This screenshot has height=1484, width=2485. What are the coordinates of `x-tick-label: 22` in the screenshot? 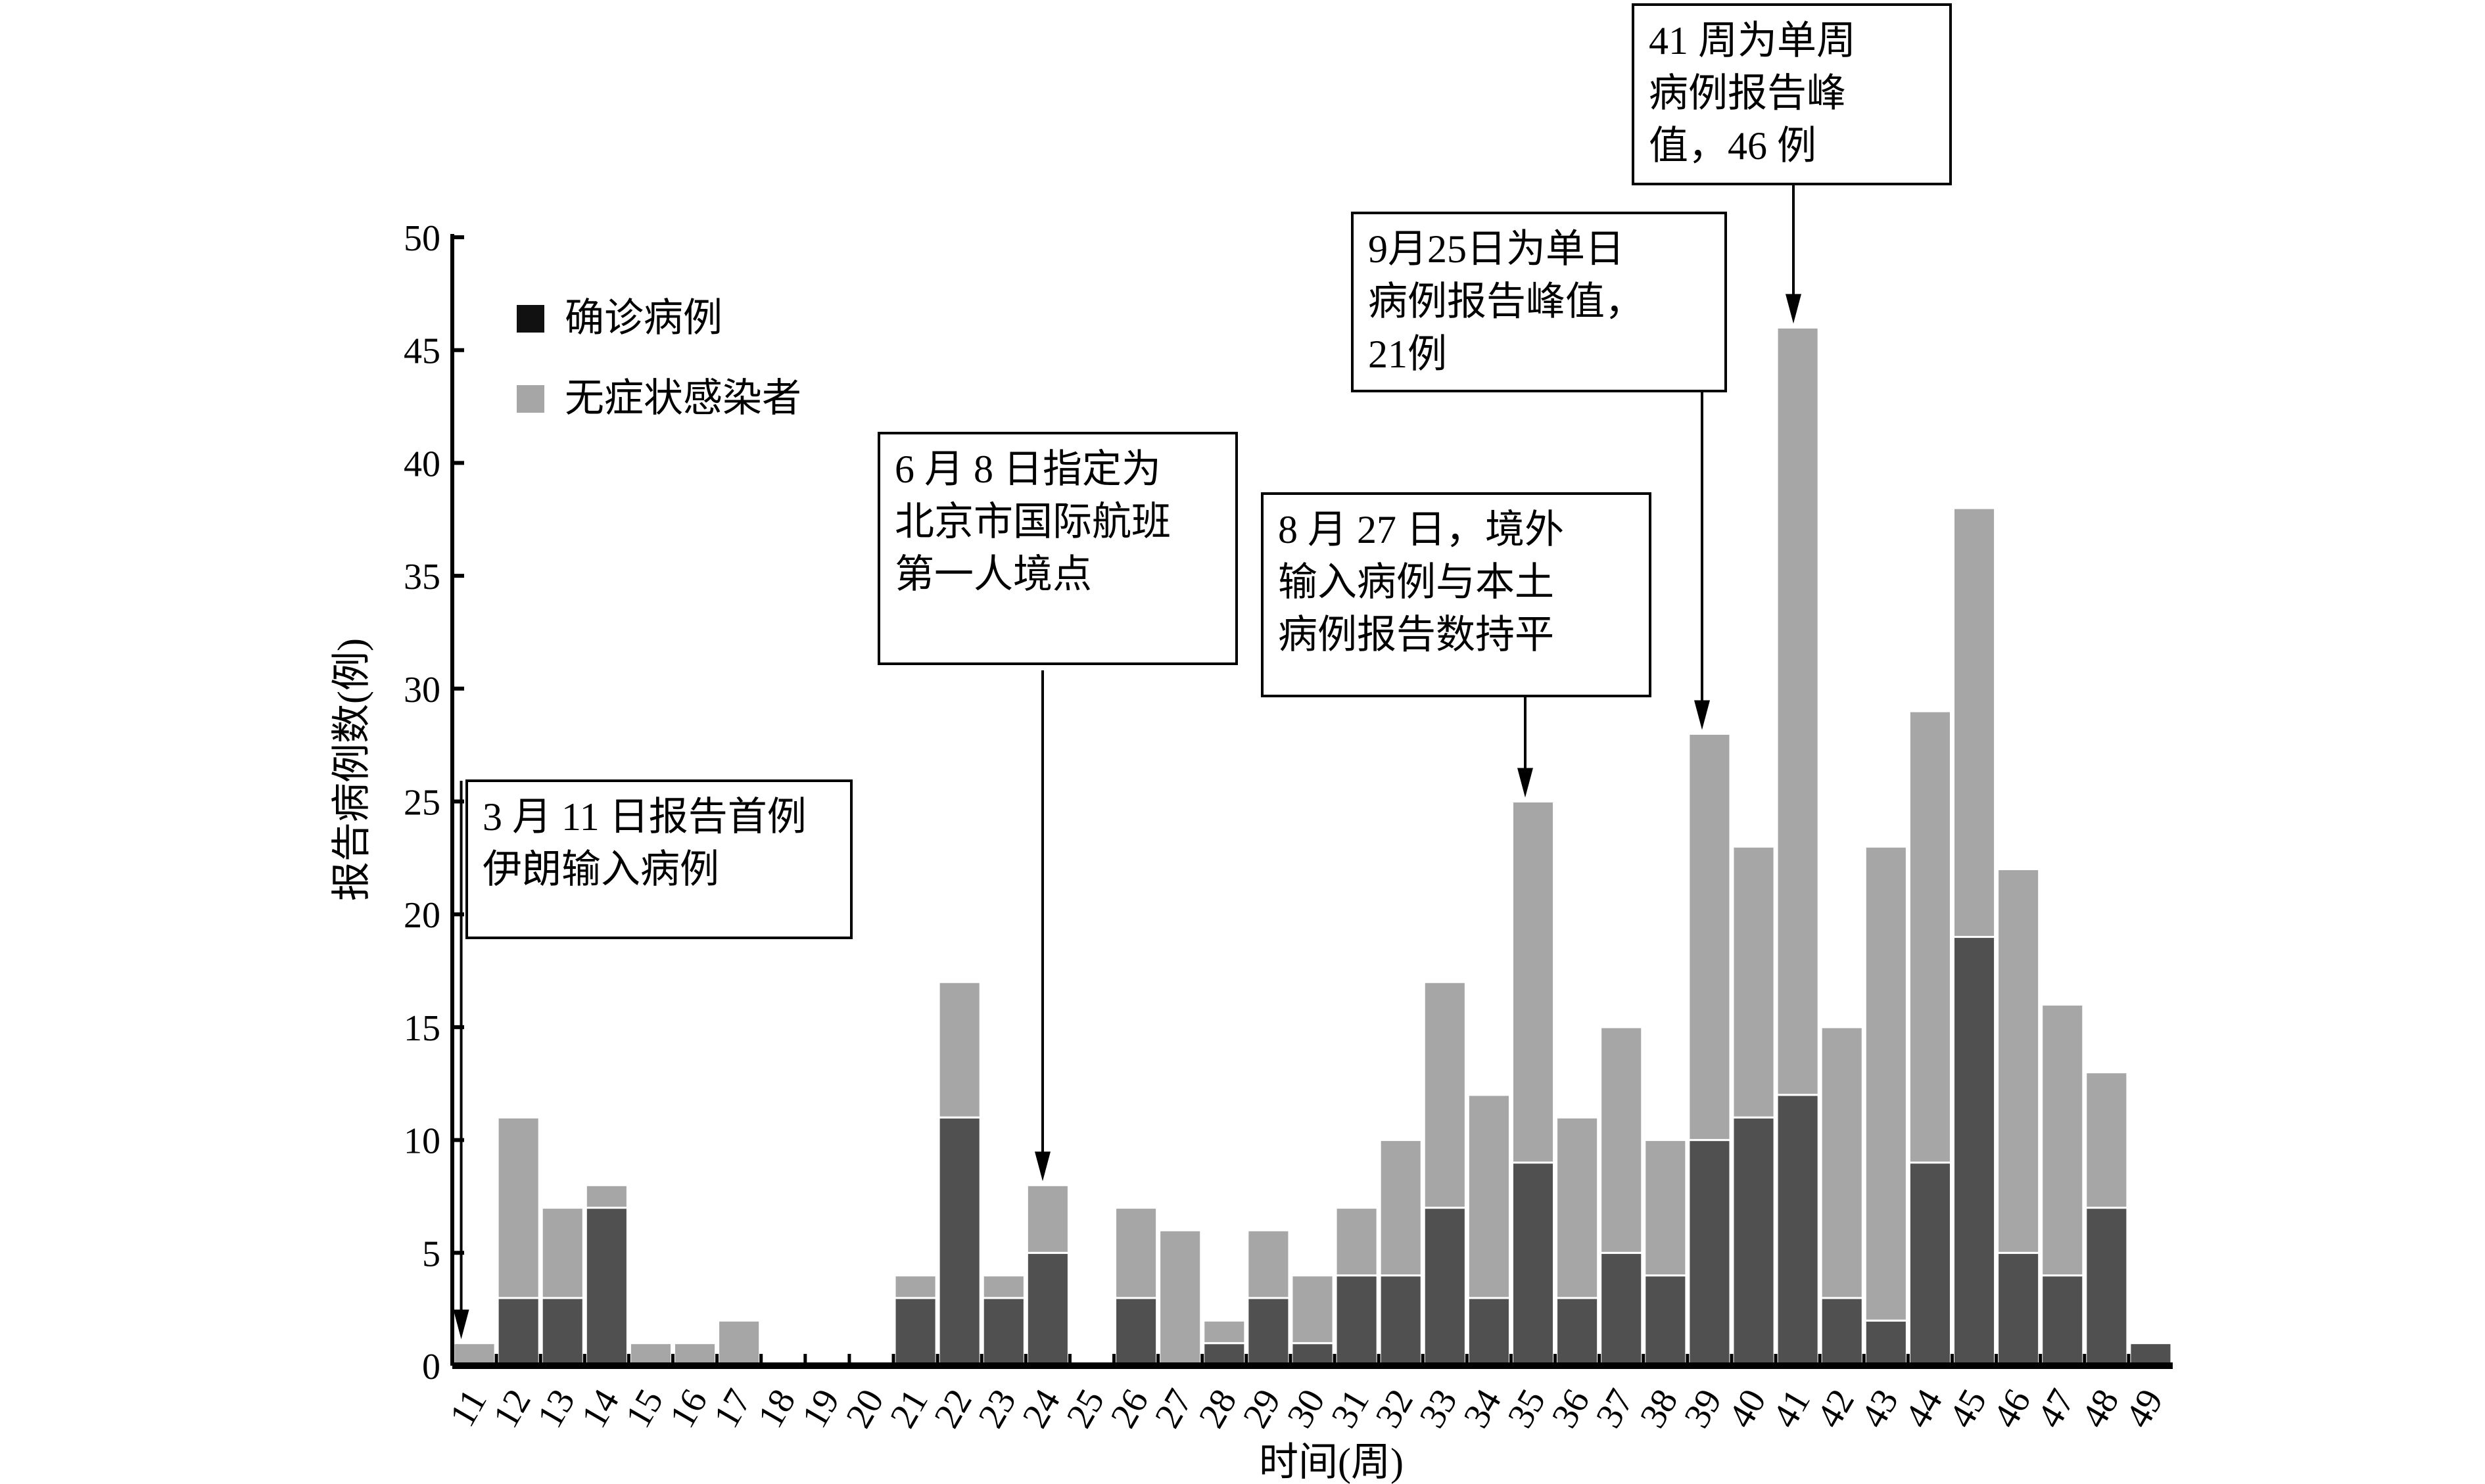 It's located at (953, 1409).